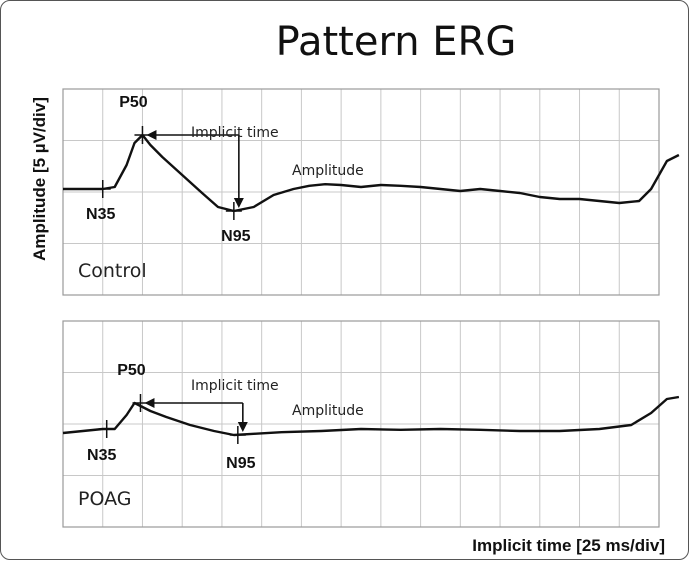 The image size is (689, 561). I want to click on panel-name-control: Control, so click(112, 271).